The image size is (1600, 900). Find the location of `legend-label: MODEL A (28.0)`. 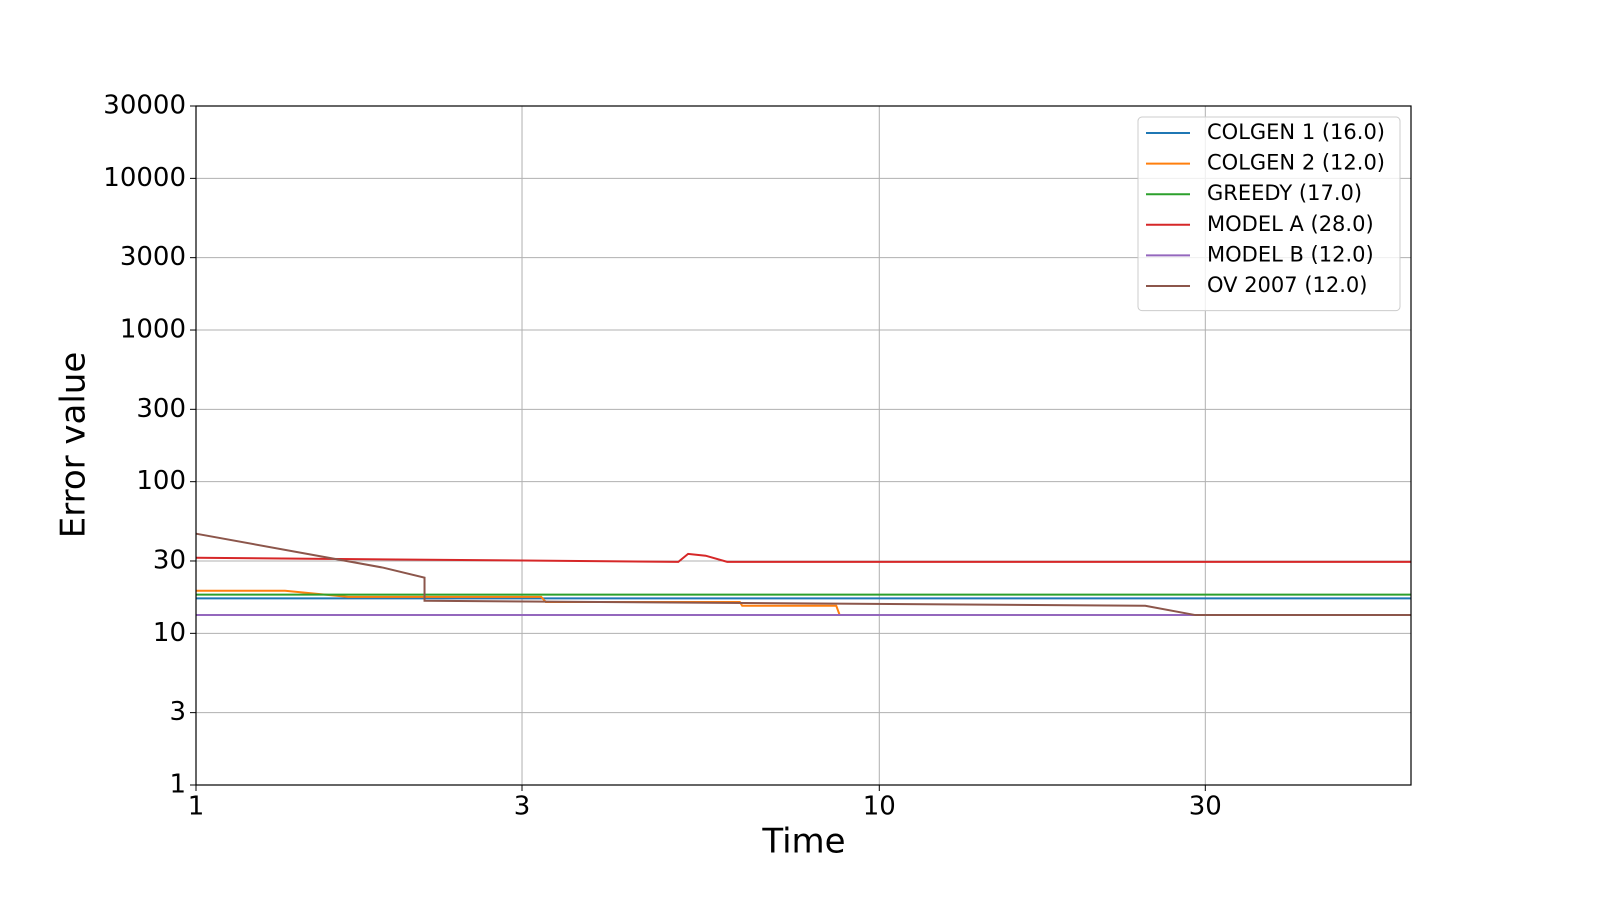

legend-label: MODEL A (28.0) is located at coordinates (1290, 224).